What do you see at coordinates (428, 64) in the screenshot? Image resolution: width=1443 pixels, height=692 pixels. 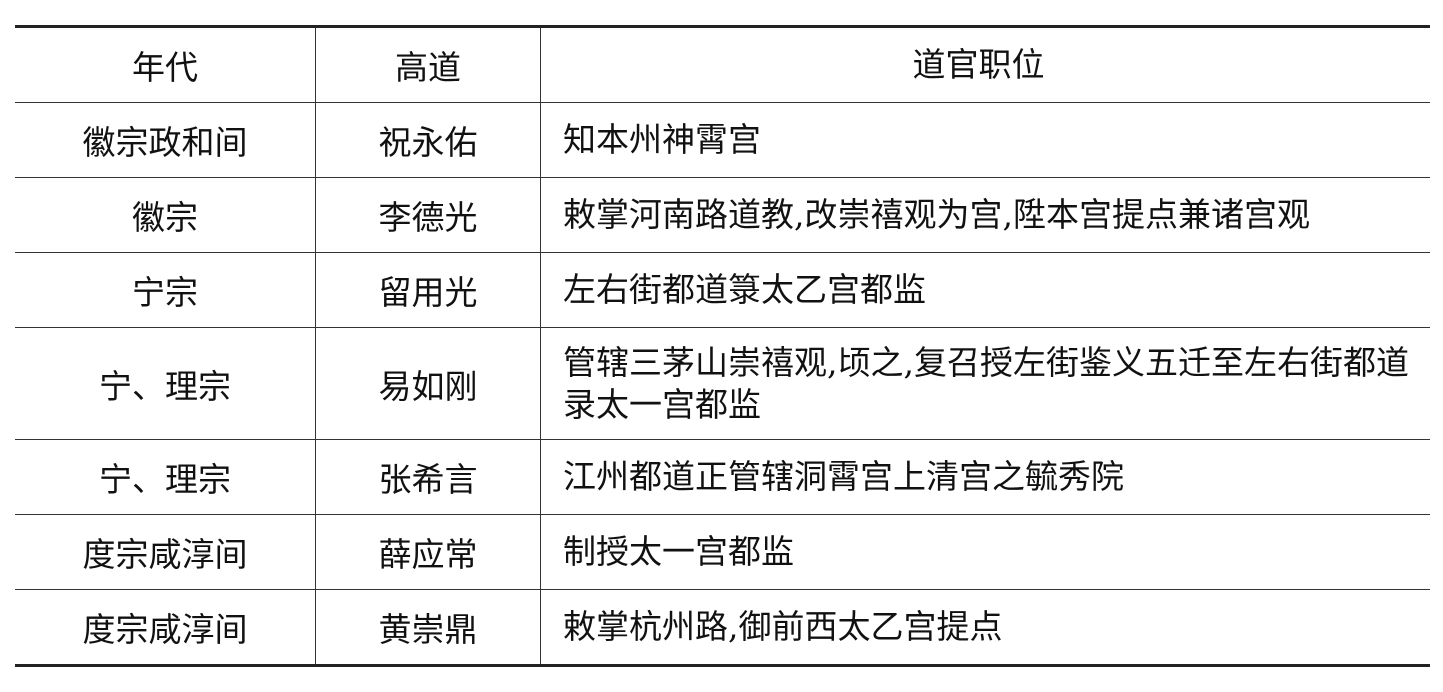 I see `header-priest: 高道` at bounding box center [428, 64].